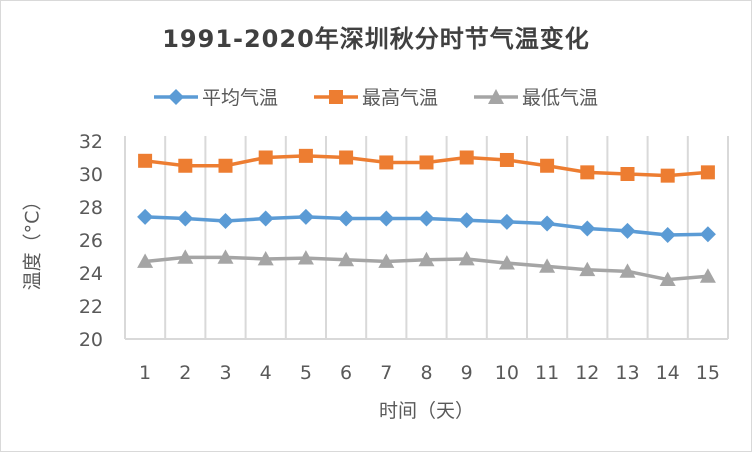 The height and width of the screenshot is (452, 752). I want to click on x-tick-label: 5, so click(306, 373).